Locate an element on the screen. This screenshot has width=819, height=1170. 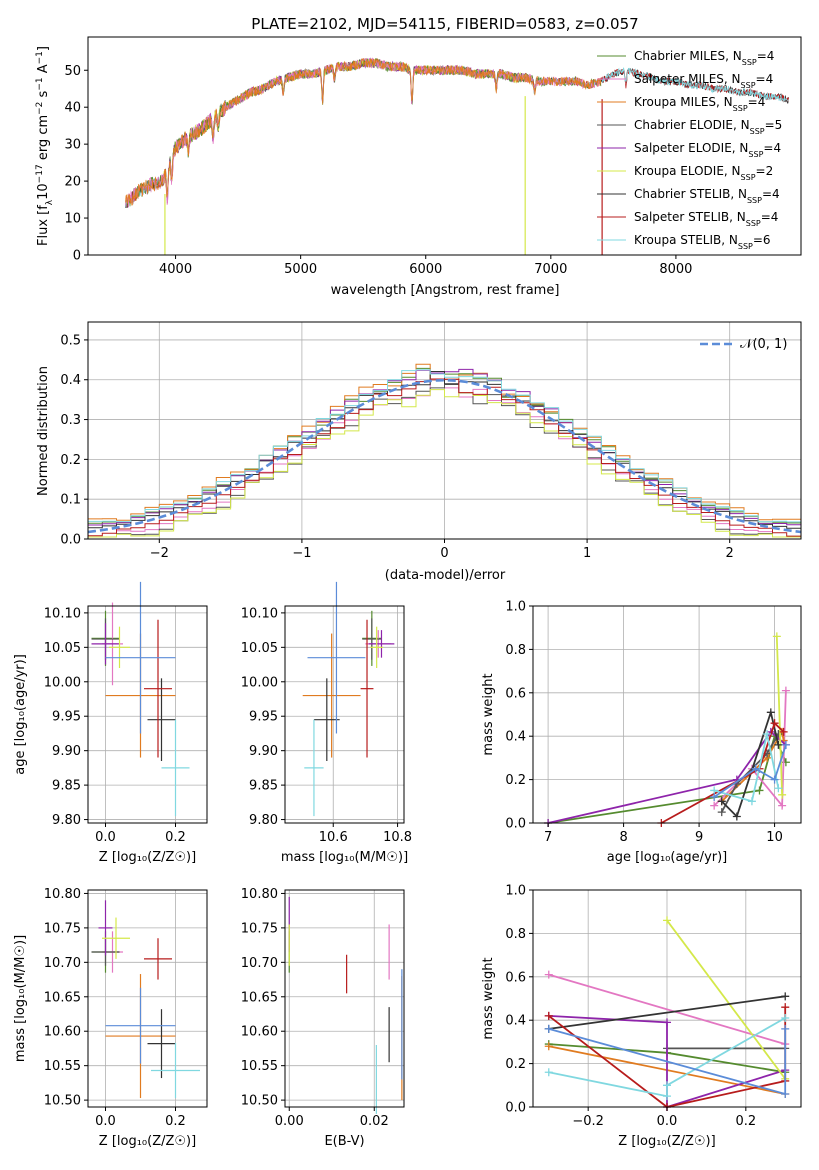
x-axis-label: E(B-V) is located at coordinates (344, 1141).